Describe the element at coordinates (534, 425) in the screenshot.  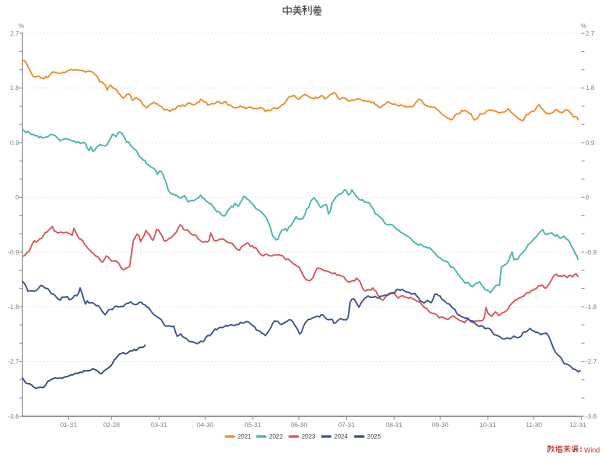
I see `svg-text: 11-30` at that location.